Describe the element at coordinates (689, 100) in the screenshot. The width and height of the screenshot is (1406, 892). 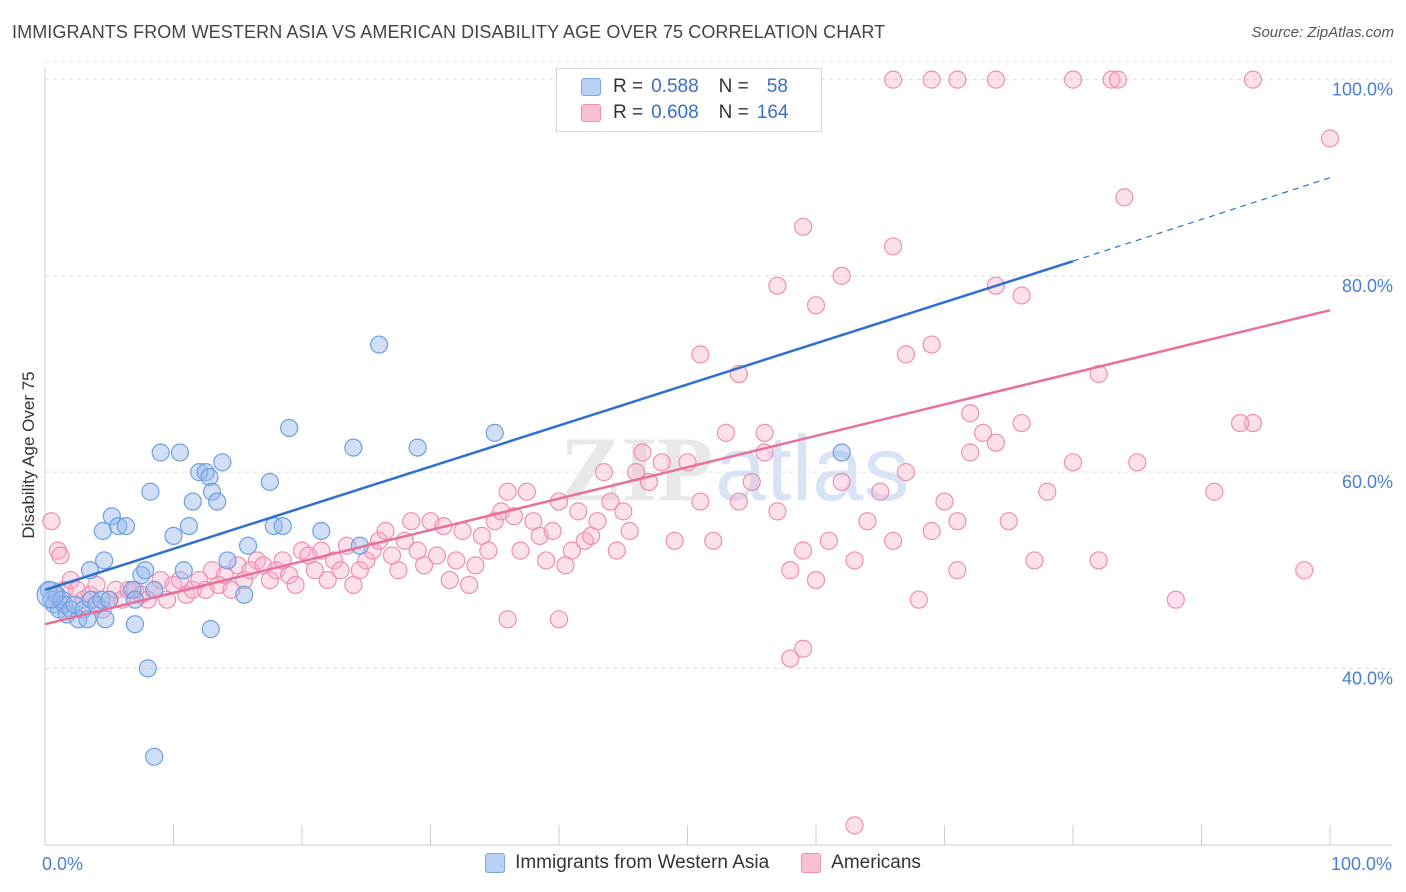
I see `stats-legend: R = 0.588 N = 58 R = 0.608 N = 164` at that location.